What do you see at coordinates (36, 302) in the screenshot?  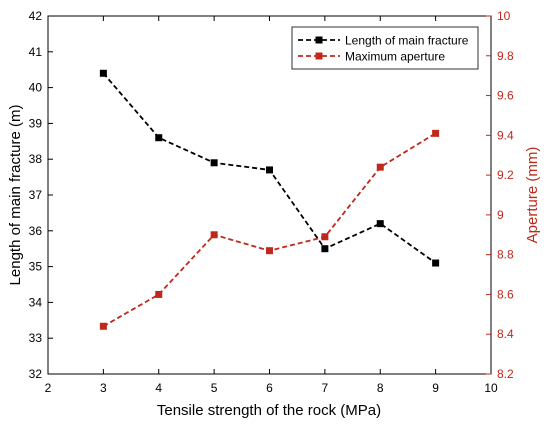 I see `y-left-tick-label: 34` at bounding box center [36, 302].